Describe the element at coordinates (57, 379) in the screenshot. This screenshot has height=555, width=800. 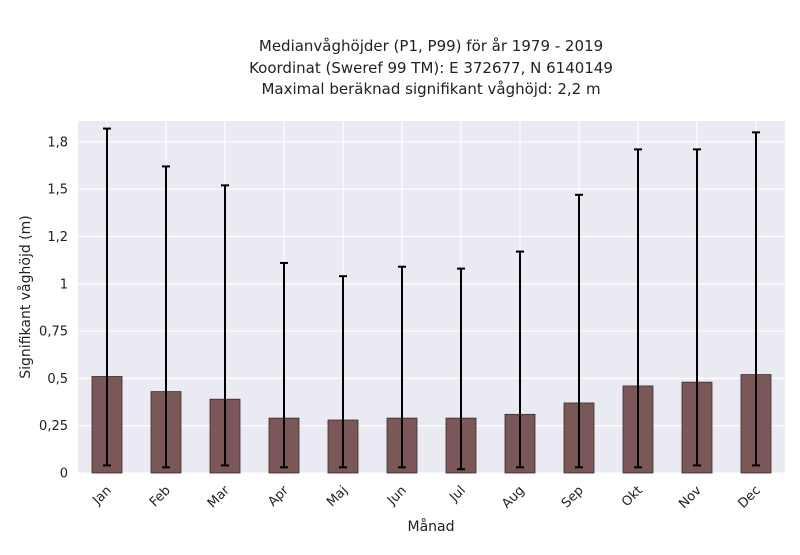
I see `y-tick-label: 0,5` at that location.